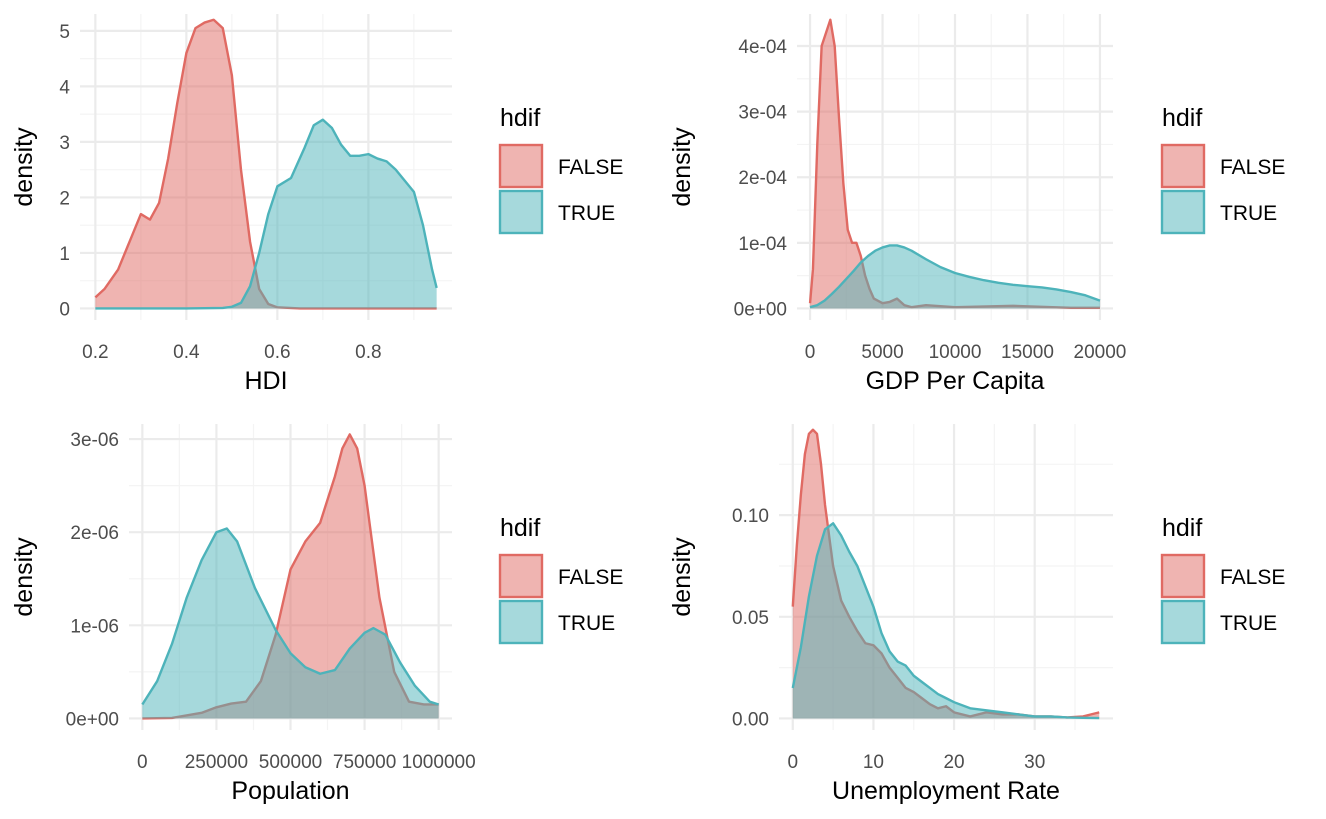 This screenshot has height=819, width=1326. Describe the element at coordinates (1034, 762) in the screenshot. I see `x-tick-label: 30` at that location.